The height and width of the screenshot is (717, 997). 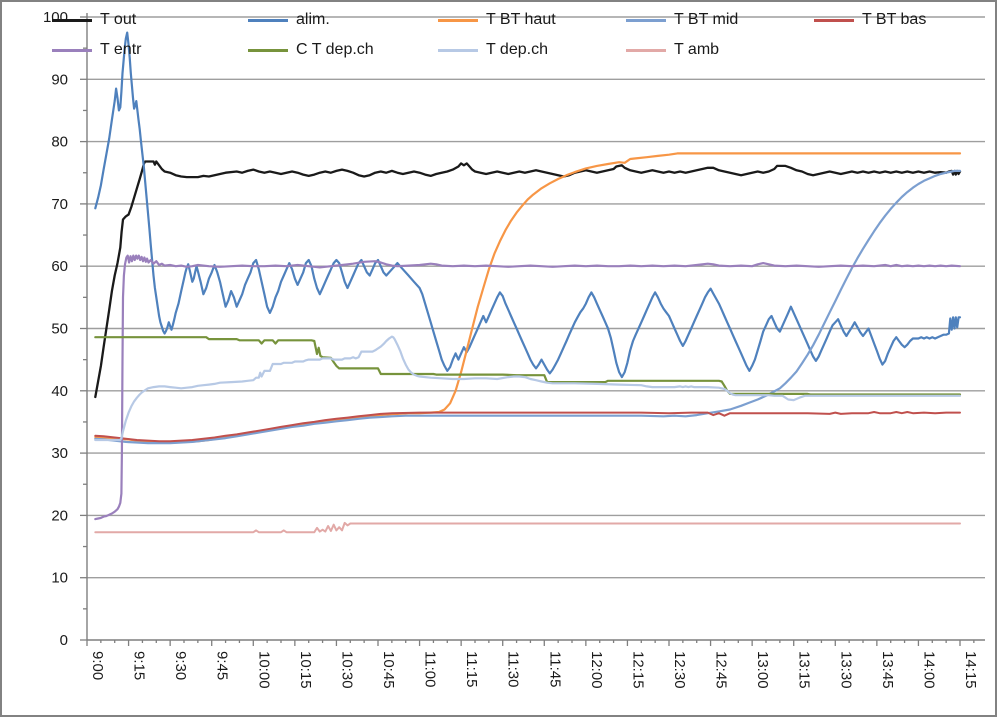 I want to click on y-tick-label: 50, so click(x=59, y=329).